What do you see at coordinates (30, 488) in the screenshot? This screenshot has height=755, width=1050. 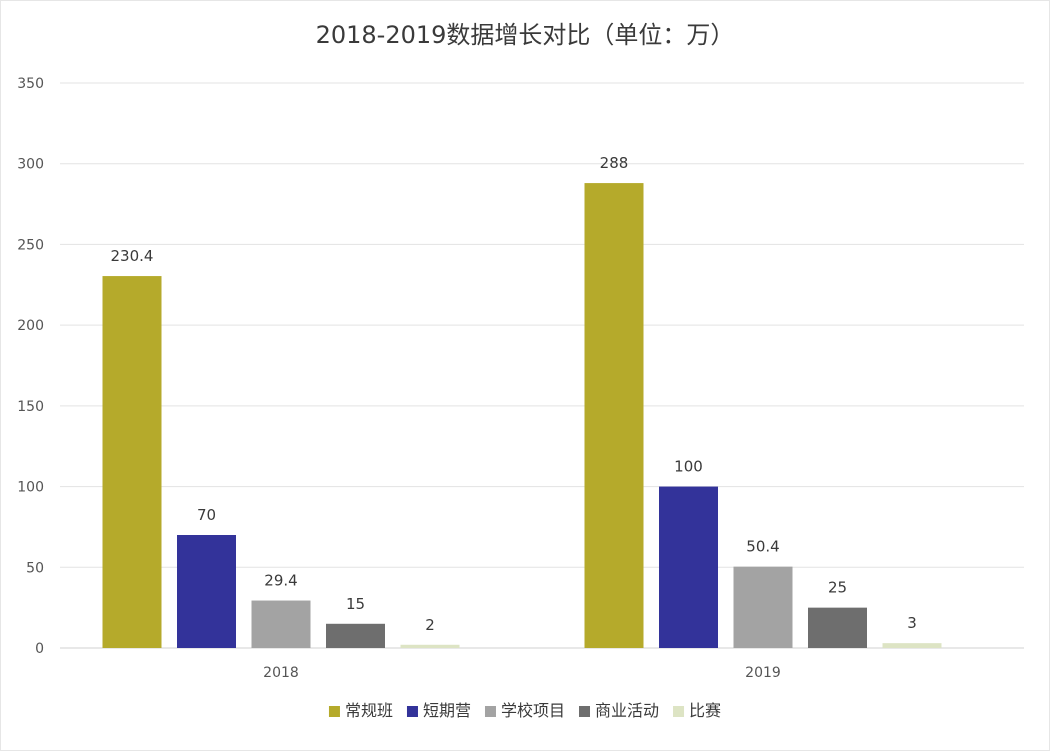 I see `y-tick-label: 100` at bounding box center [30, 488].